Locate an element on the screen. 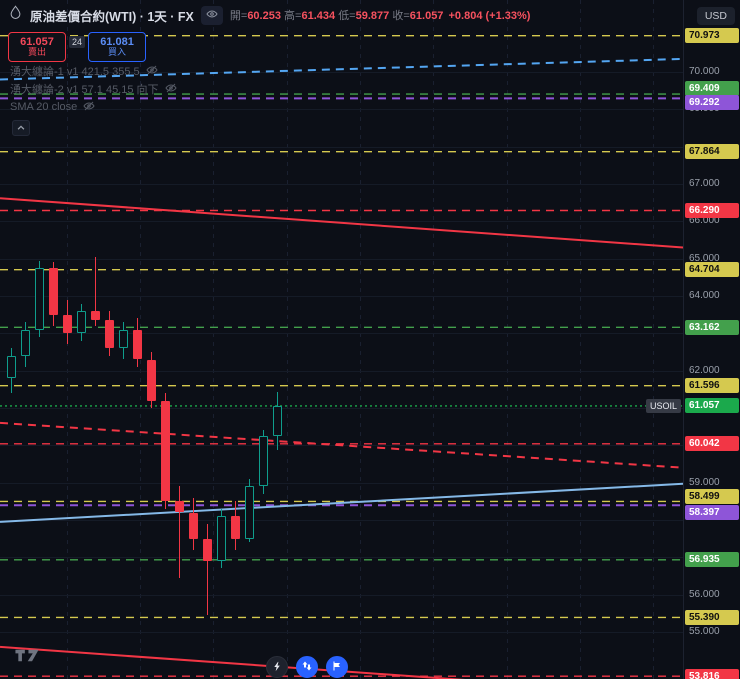 The width and height of the screenshot is (740, 679). price-level-label: 58.499 is located at coordinates (712, 496).